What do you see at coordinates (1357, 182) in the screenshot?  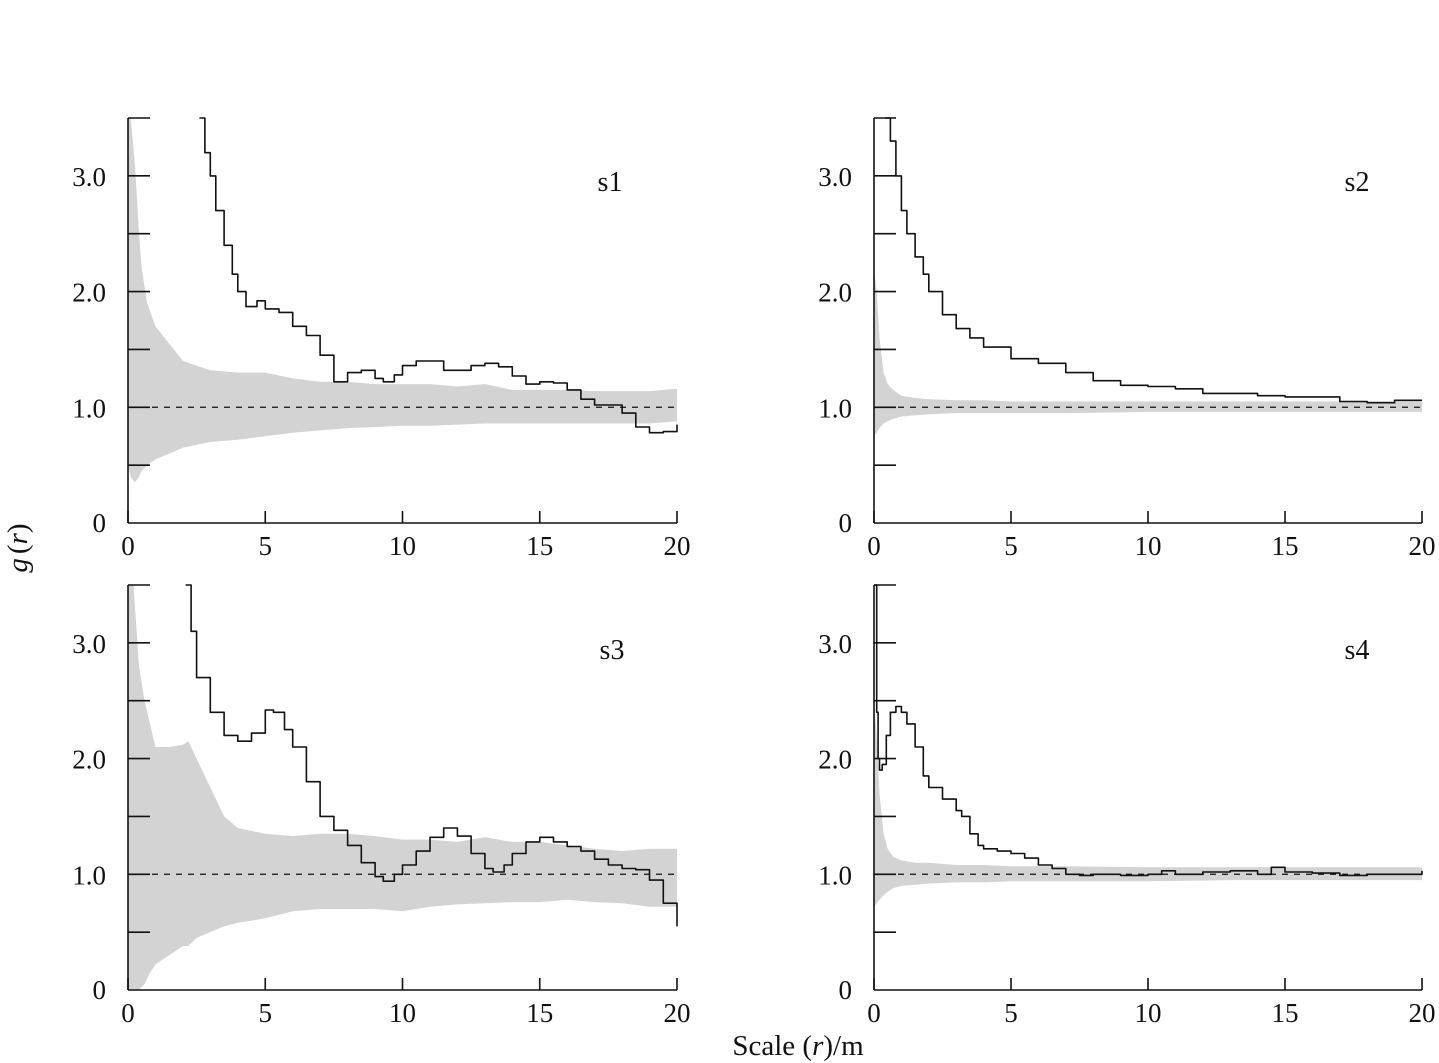 I see `panel-label: s2` at bounding box center [1357, 182].